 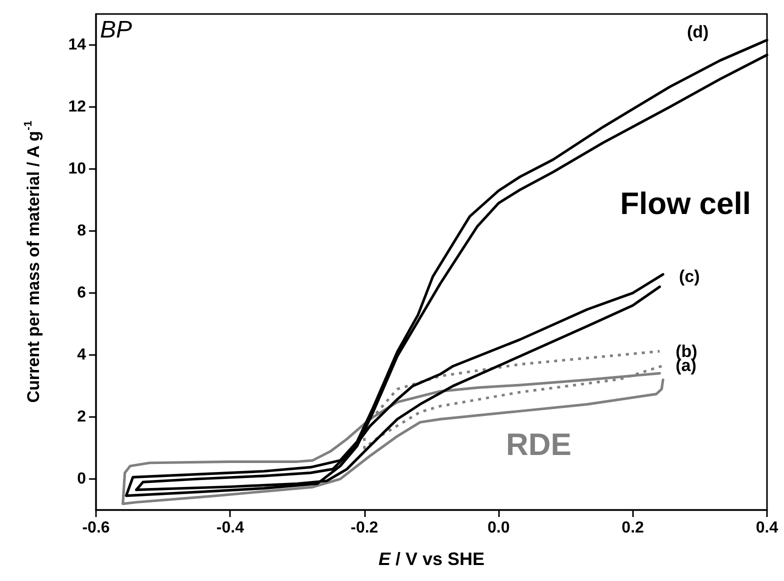 What do you see at coordinates (32, 261) in the screenshot?
I see `y-axis-title: Current per mass of material / A g-1` at bounding box center [32, 261].